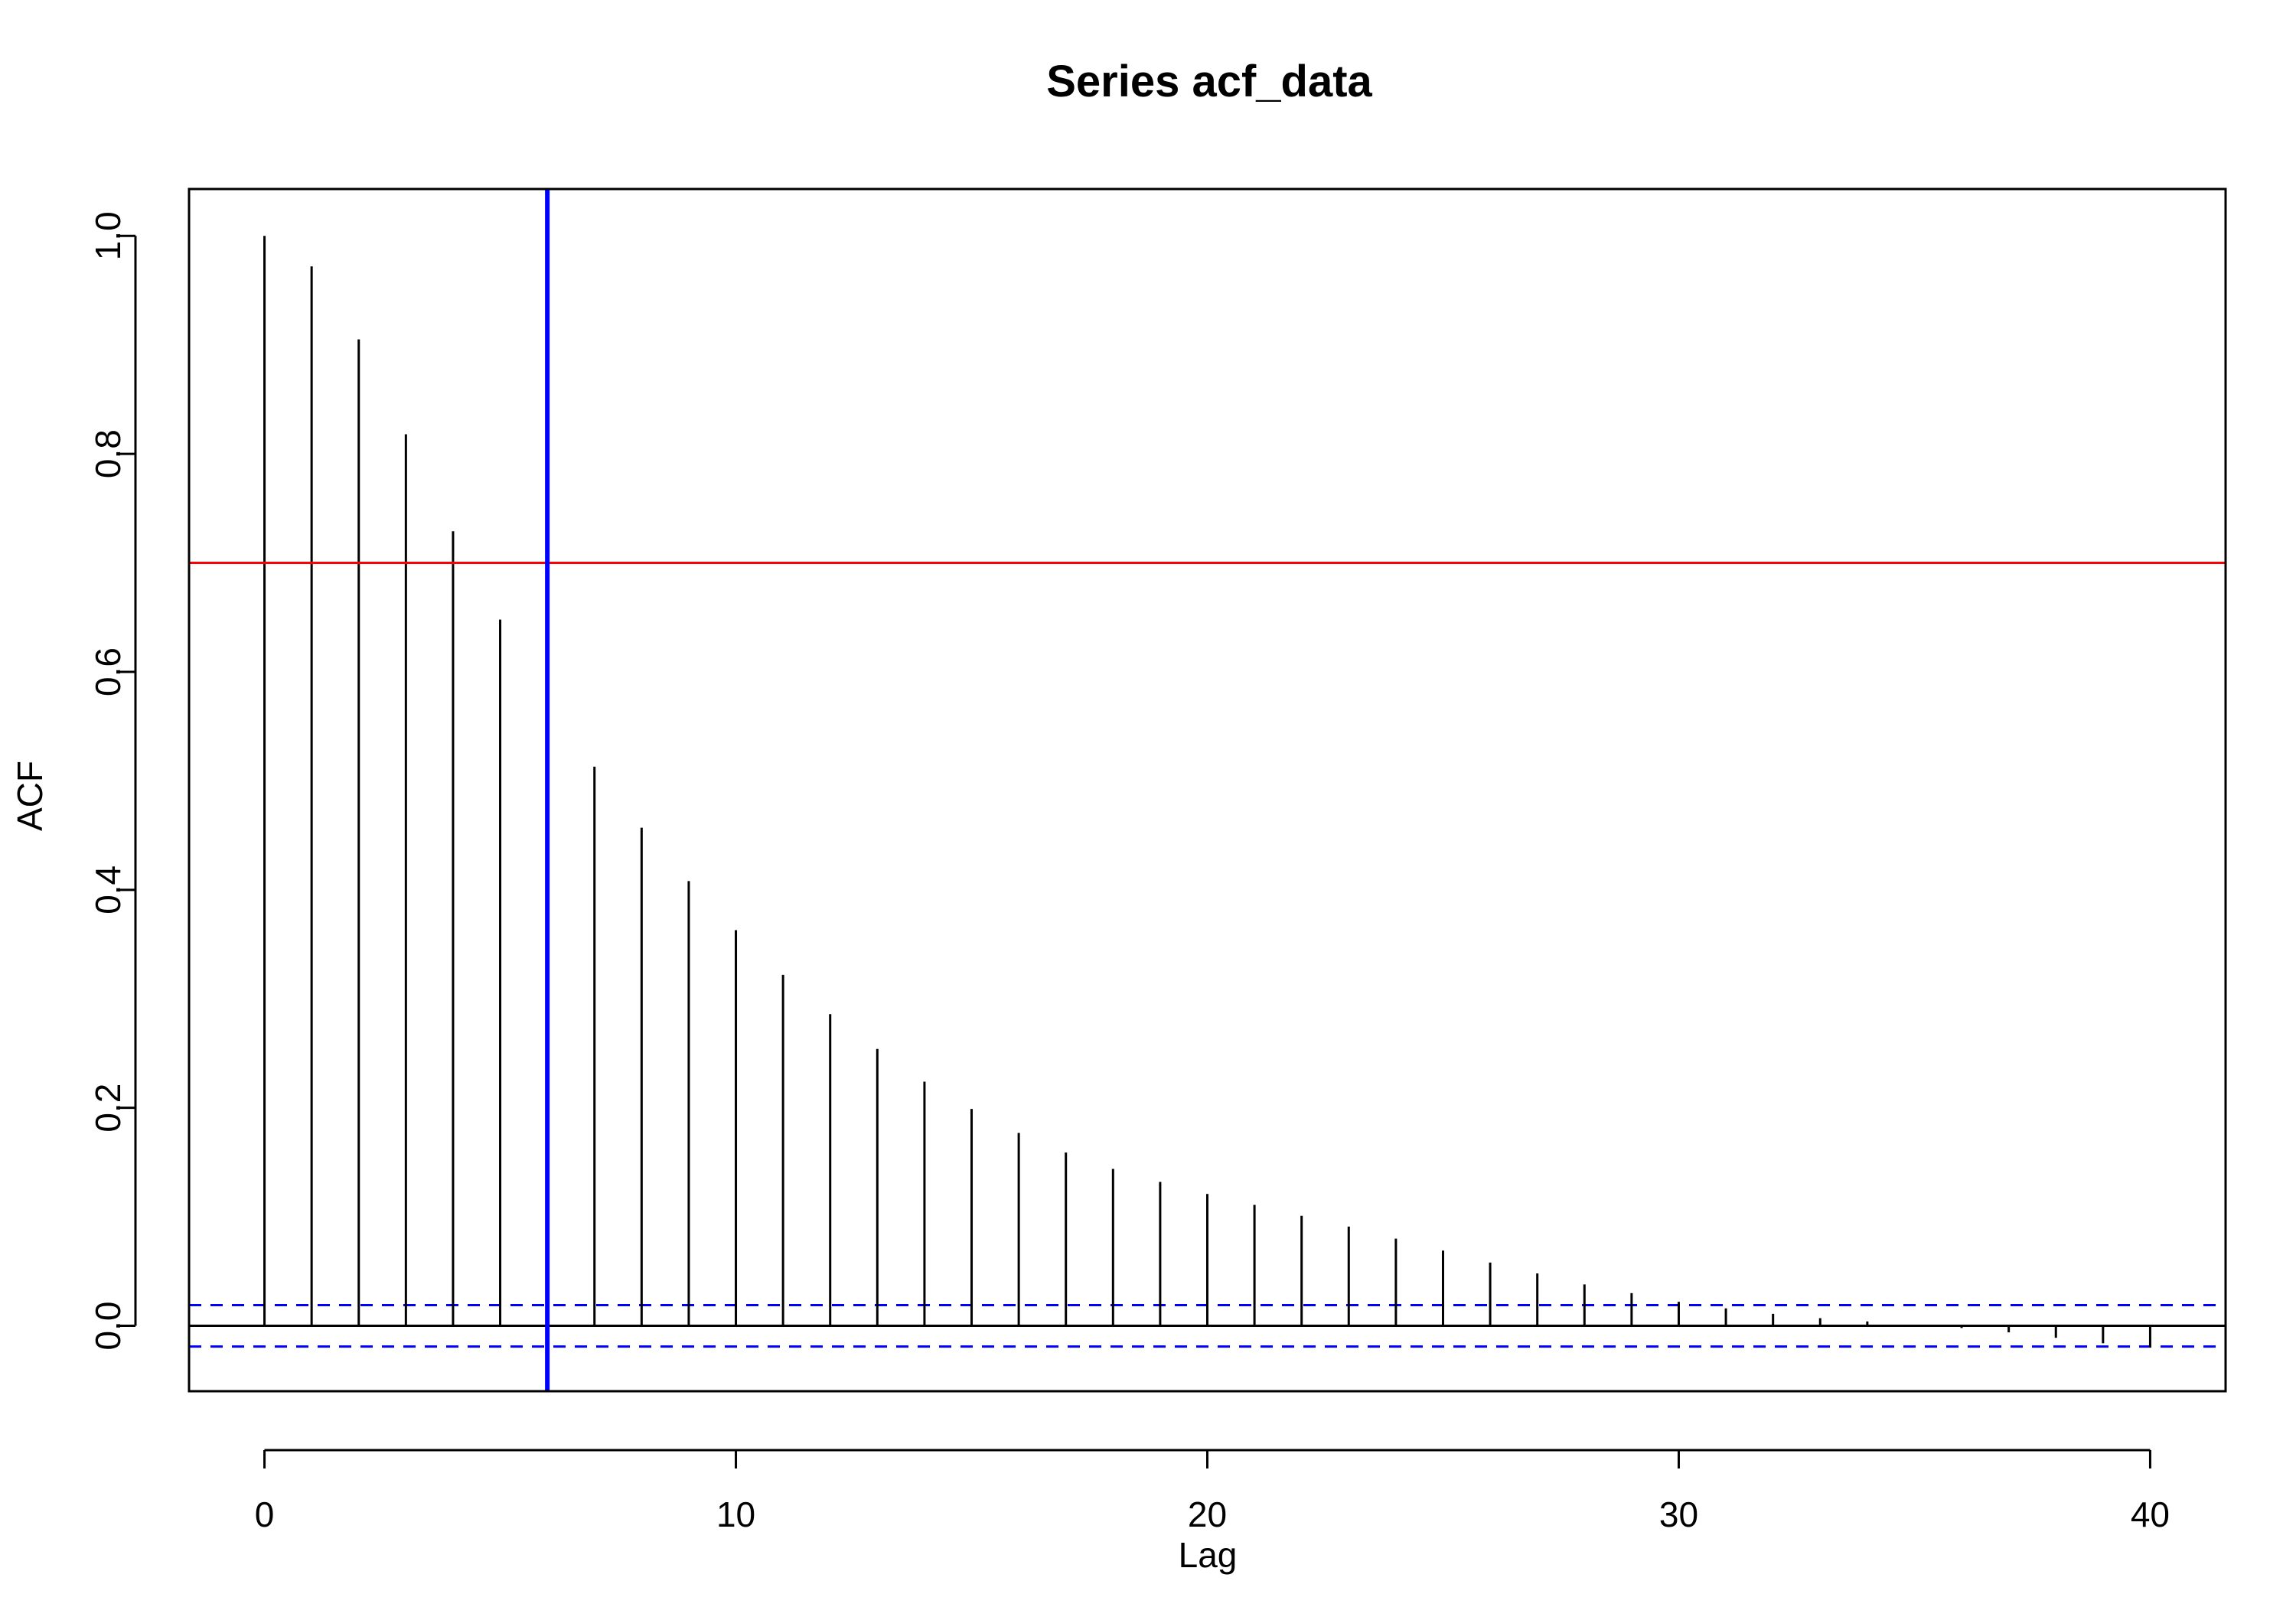 This screenshot has height=1607, width=2296. What do you see at coordinates (1207, 1514) in the screenshot?
I see `x-tick-label: 20` at bounding box center [1207, 1514].